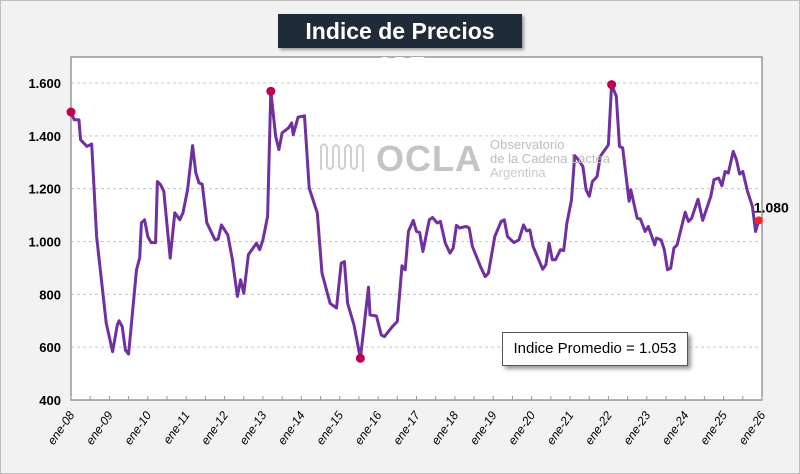 Image resolution: width=800 pixels, height=474 pixels. What do you see at coordinates (483, 427) in the screenshot?
I see `x-tick-label: ene-19` at bounding box center [483, 427].